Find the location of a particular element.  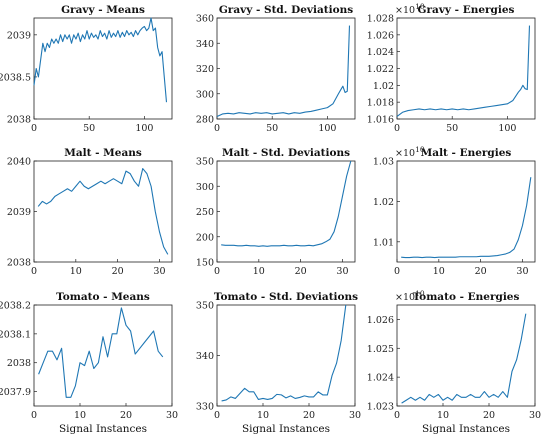

y-tick-label: 2040 is located at coordinates (19, 162).